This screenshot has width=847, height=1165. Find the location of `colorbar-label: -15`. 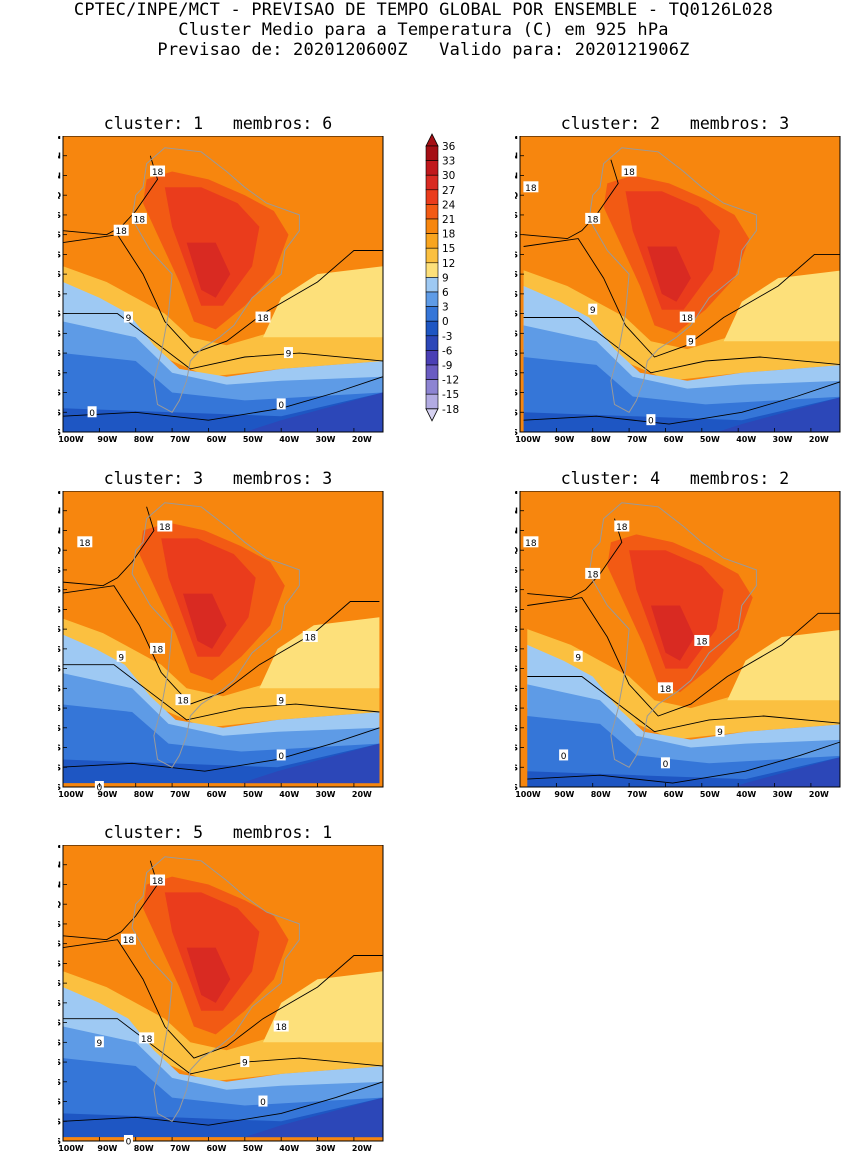

colorbar-label: -15 is located at coordinates (450, 395).